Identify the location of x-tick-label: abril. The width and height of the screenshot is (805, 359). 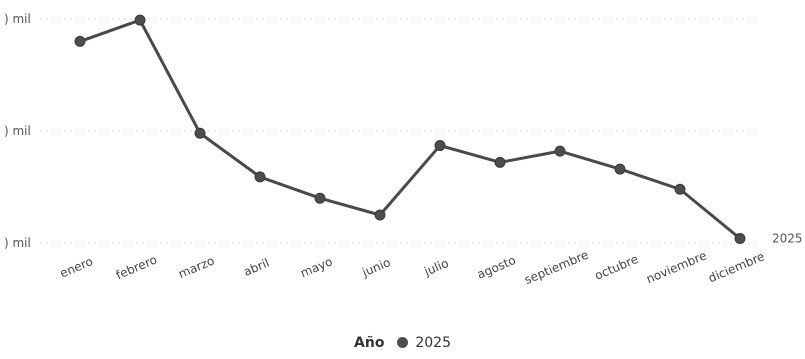
(256, 267).